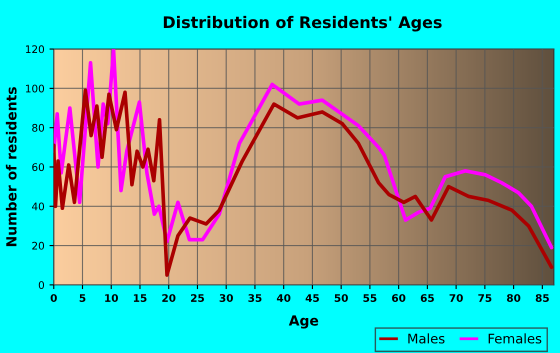 Image resolution: width=560 pixels, height=353 pixels. What do you see at coordinates (35, 49) in the screenshot?
I see `y-tick-label: 120` at bounding box center [35, 49].